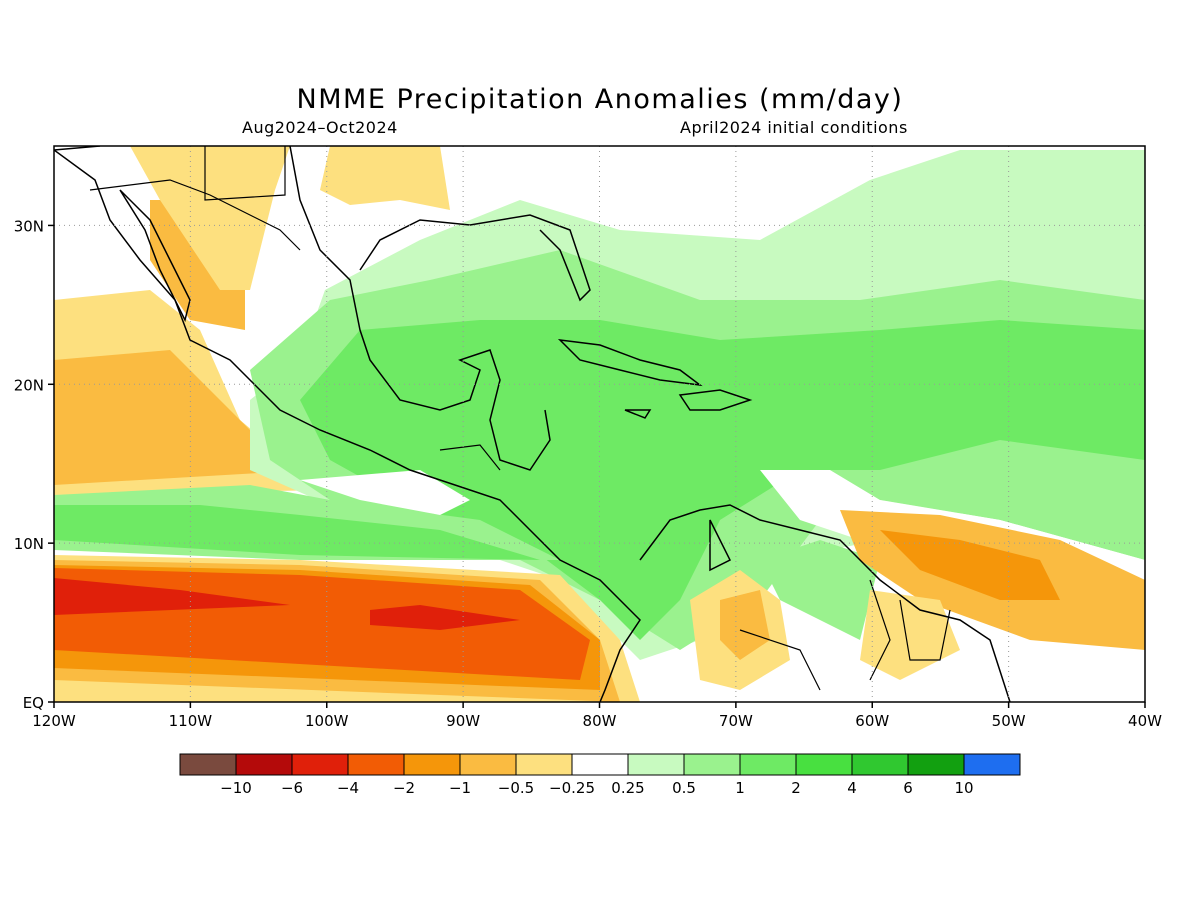 This screenshot has height=900, width=1200. Describe the element at coordinates (445, 617) in the screenshot. I see `dry-band-pacific-max2` at that location.